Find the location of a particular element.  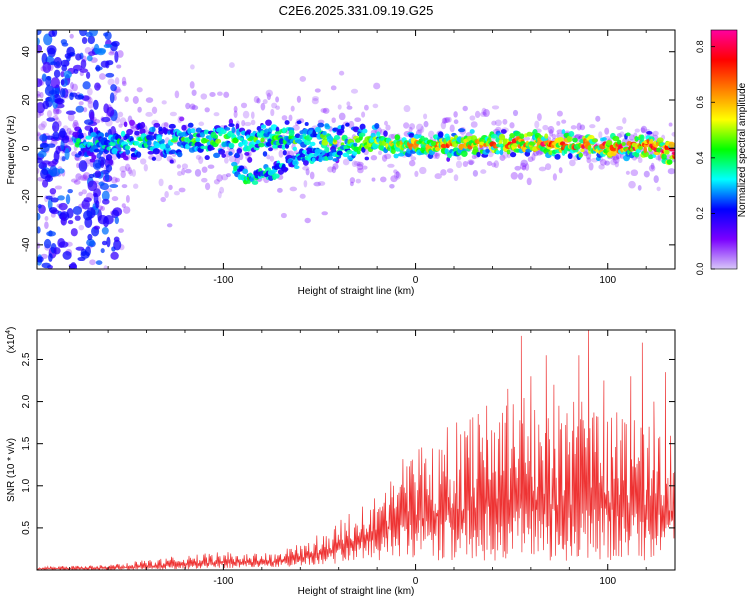

colorbar-tick-label: 0.2 is located at coordinates (700, 213).